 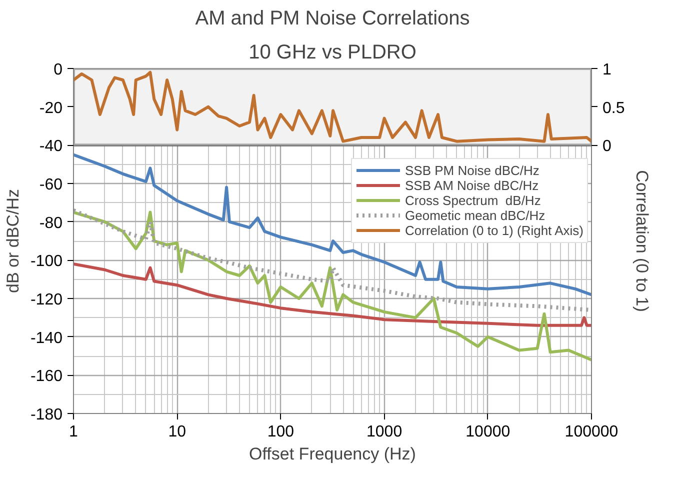 I want to click on x-tick-label: 100, so click(x=280, y=432).